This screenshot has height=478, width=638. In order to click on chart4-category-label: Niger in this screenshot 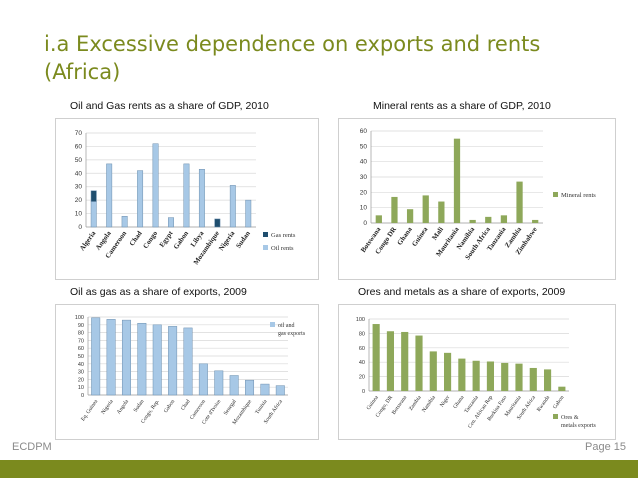, I will do `click(445, 402)`.